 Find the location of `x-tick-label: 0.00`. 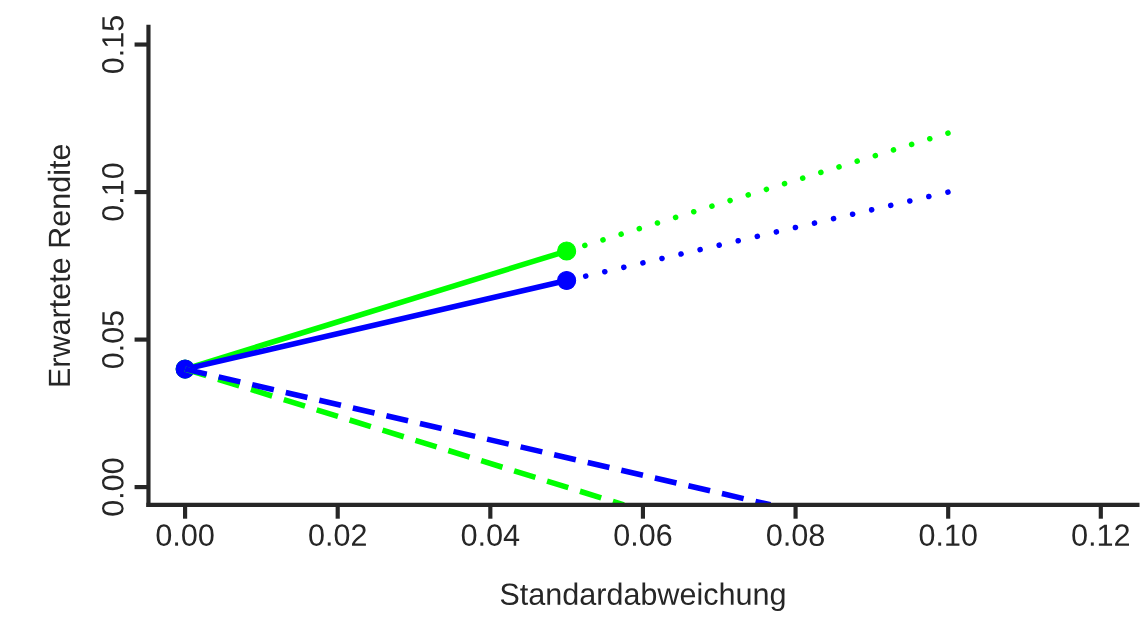

x-tick-label: 0.00 is located at coordinates (185, 535).